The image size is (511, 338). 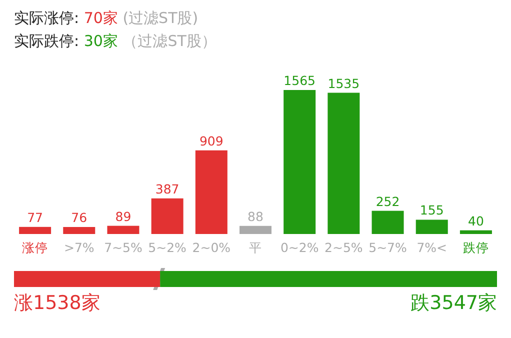 I want to click on data-label: 88, so click(x=256, y=216).